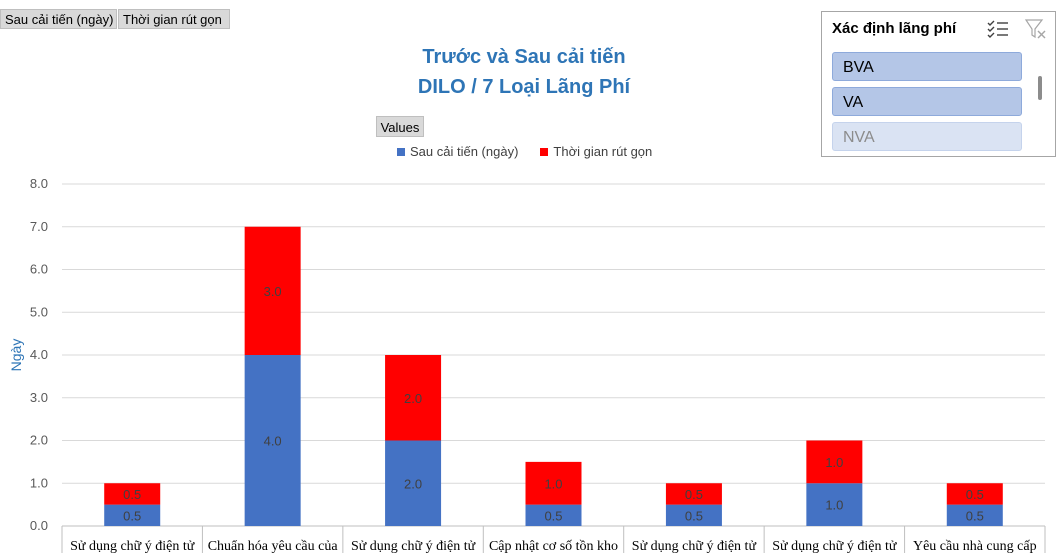 The width and height of the screenshot is (1058, 553). I want to click on data-label: 4.0, so click(273, 441).